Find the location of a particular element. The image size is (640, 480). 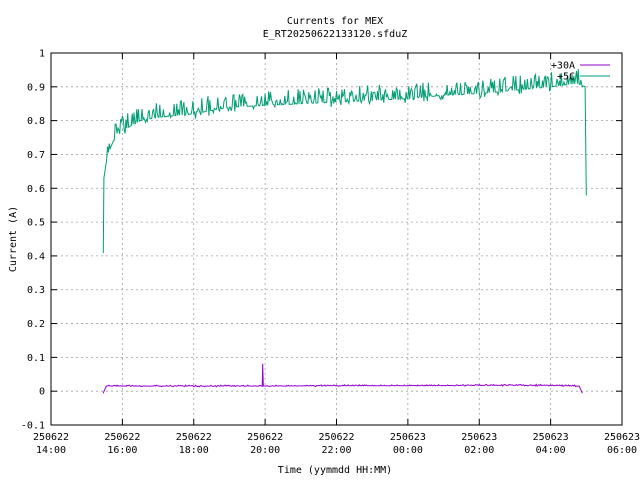

y-tick-label: 1 is located at coordinates (42, 54).